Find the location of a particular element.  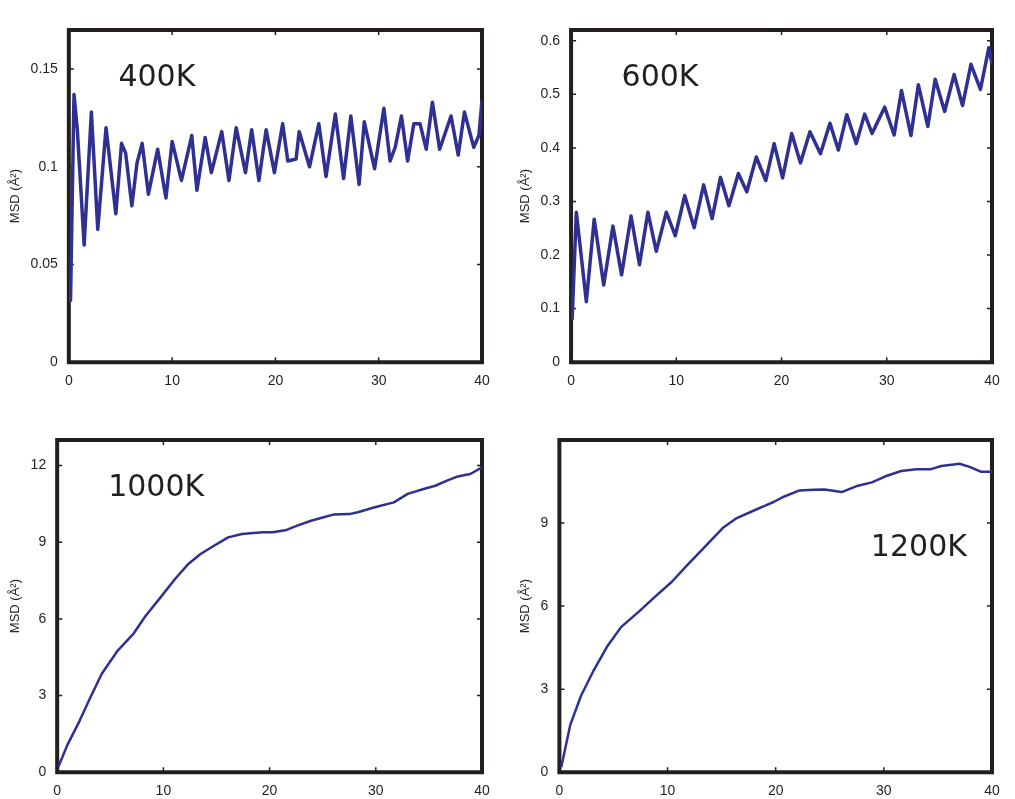

annotation: 400K is located at coordinates (157, 76).